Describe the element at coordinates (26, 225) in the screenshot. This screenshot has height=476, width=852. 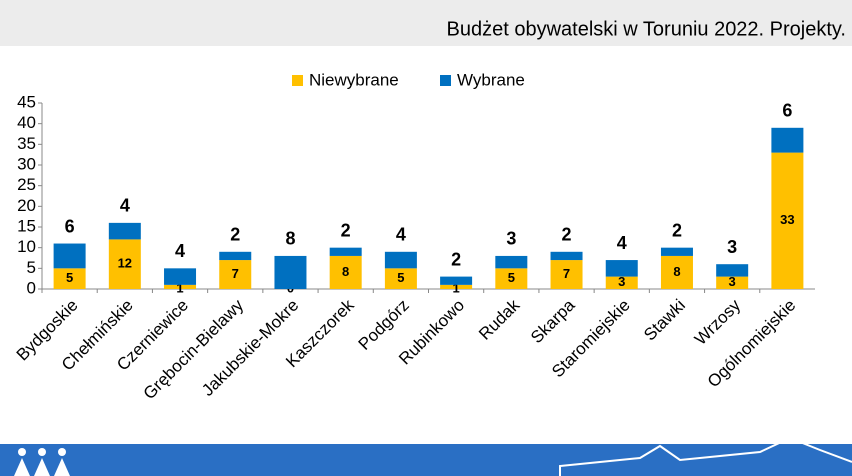
I see `y-tick-label: 15` at that location.